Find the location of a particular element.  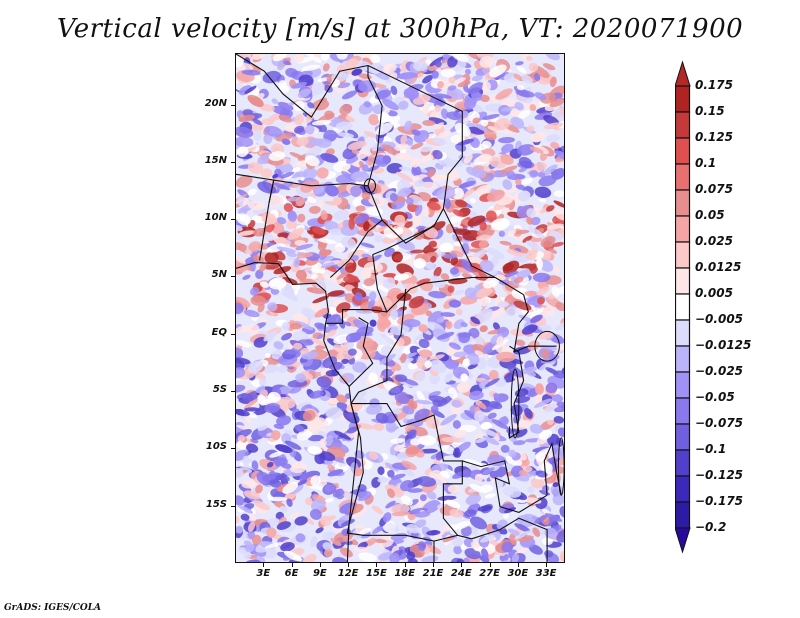

lake-victoria is located at coordinates (547, 346).